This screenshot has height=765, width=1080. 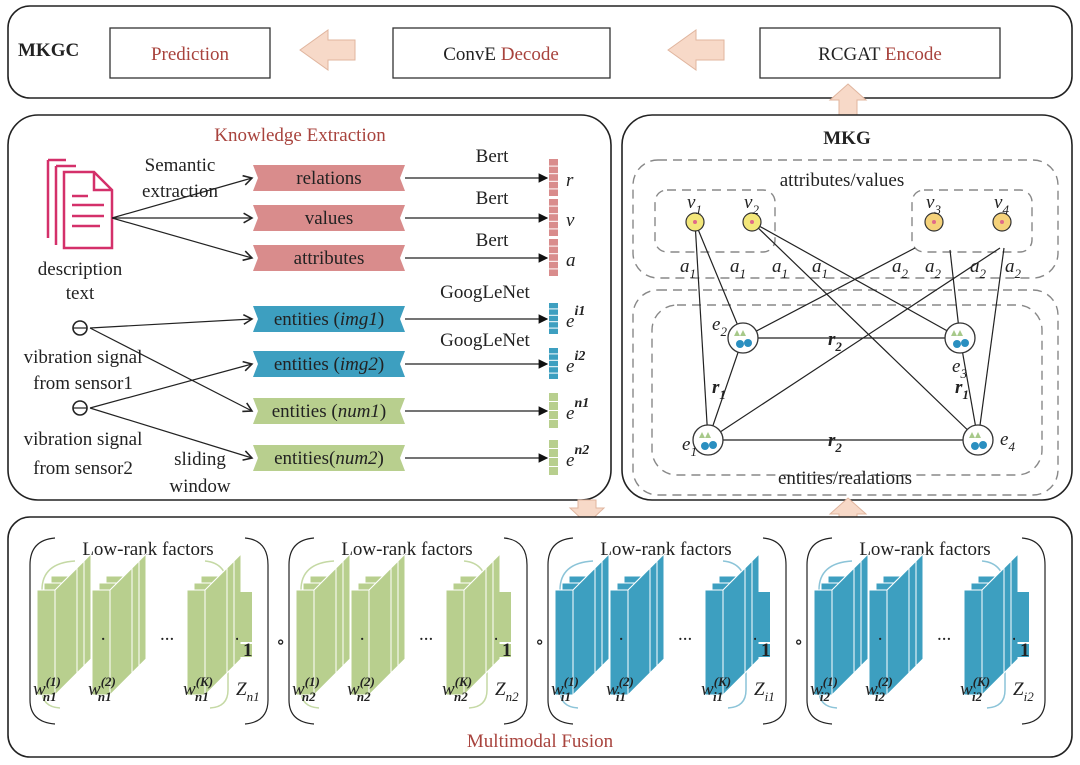 I want to click on extraction-row: entities (img1) ei1, so click(x=419, y=318).